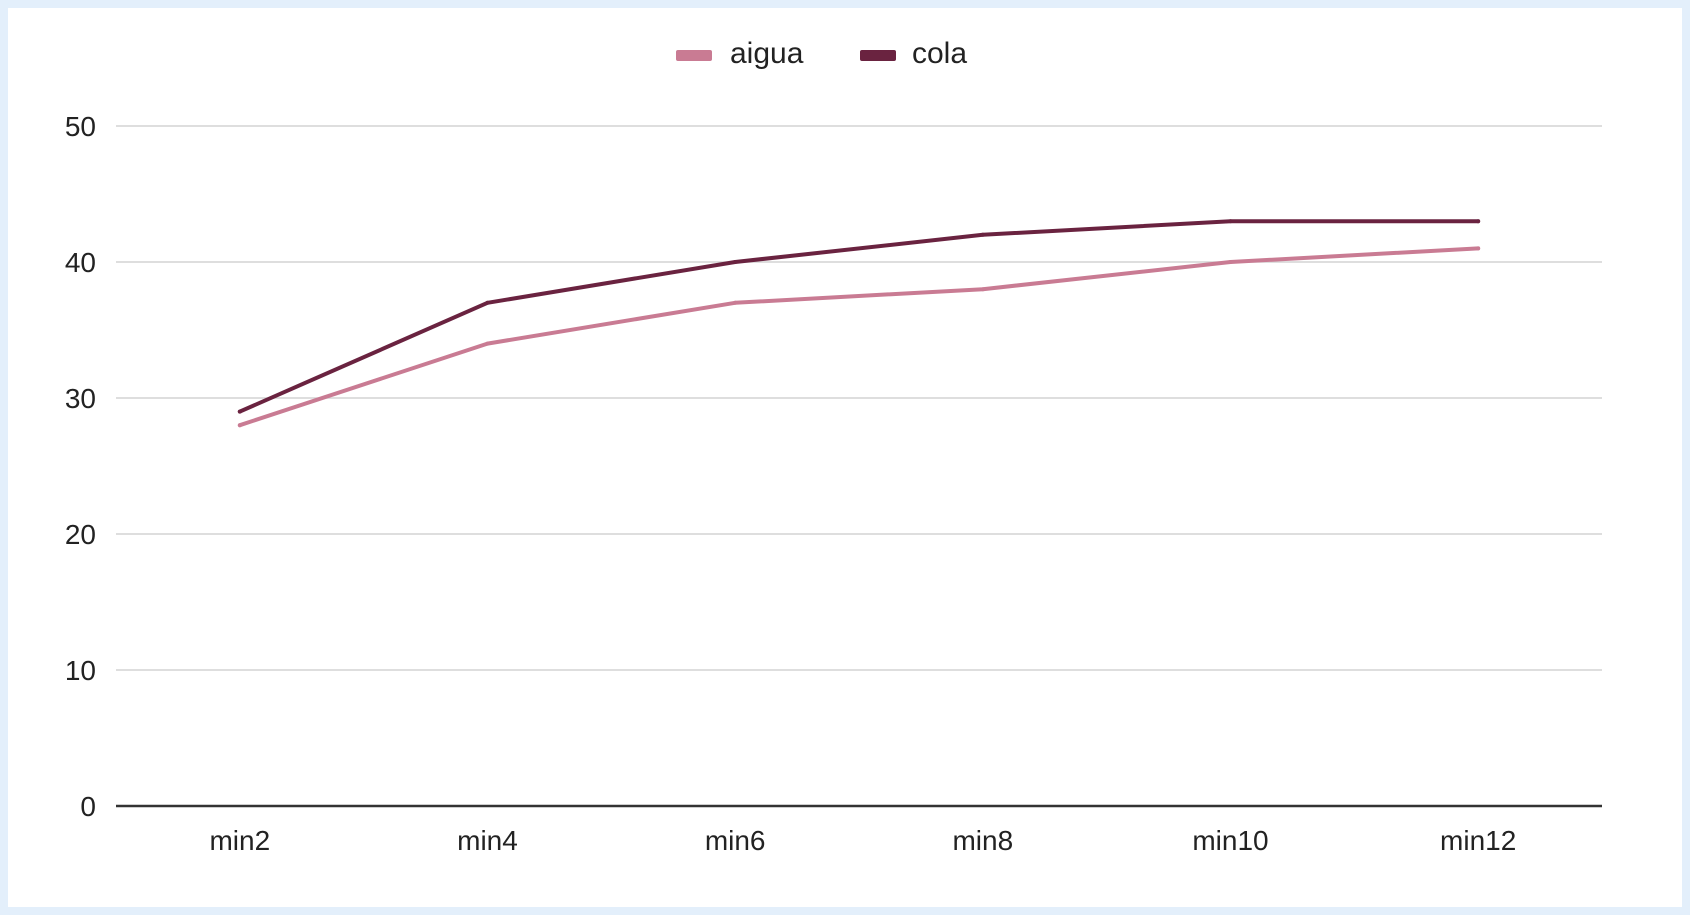 Image resolution: width=1690 pixels, height=915 pixels. I want to click on x-tick-label: min12, so click(1478, 840).